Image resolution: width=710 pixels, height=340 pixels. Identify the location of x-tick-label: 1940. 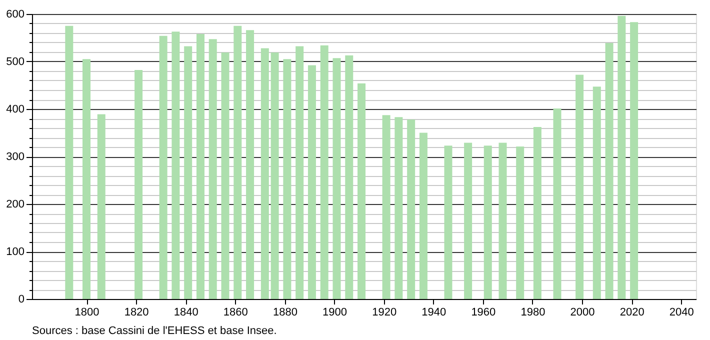
(434, 312).